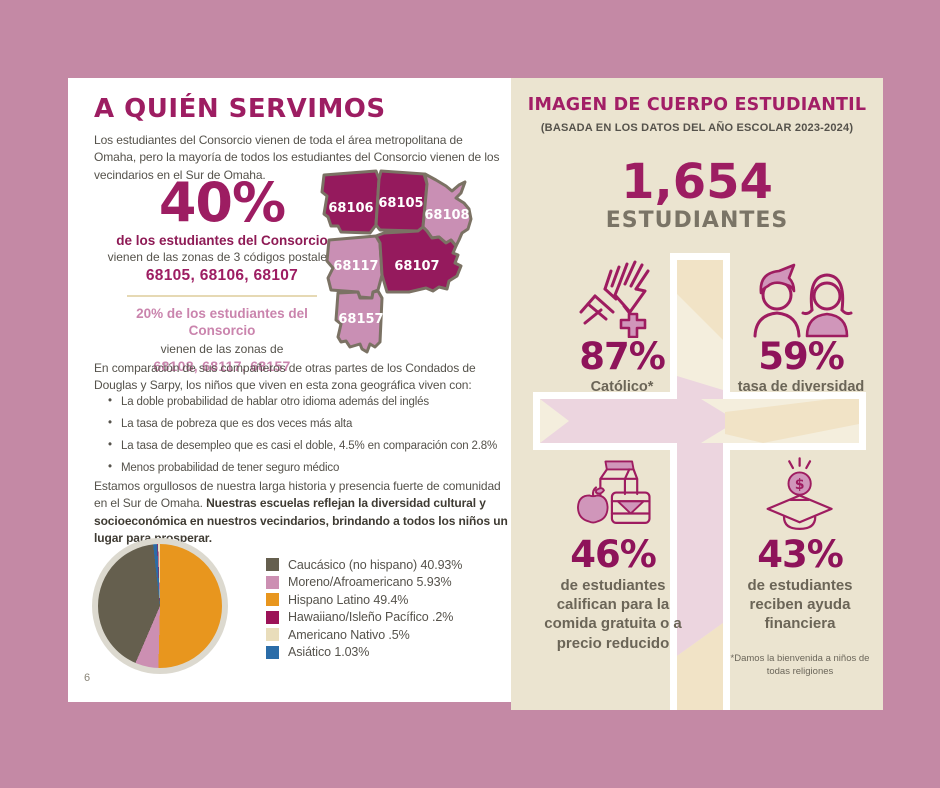 Image resolution: width=940 pixels, height=788 pixels. Describe the element at coordinates (370, 582) in the screenshot. I see `legend-label: Moreno/Afroamericano 5.93%` at that location.